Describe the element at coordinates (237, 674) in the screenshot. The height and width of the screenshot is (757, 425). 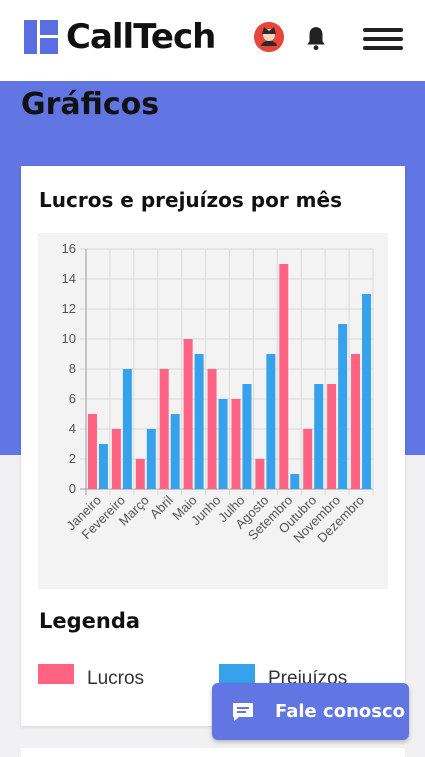
I see `legend-swatch-prejuizos` at that location.